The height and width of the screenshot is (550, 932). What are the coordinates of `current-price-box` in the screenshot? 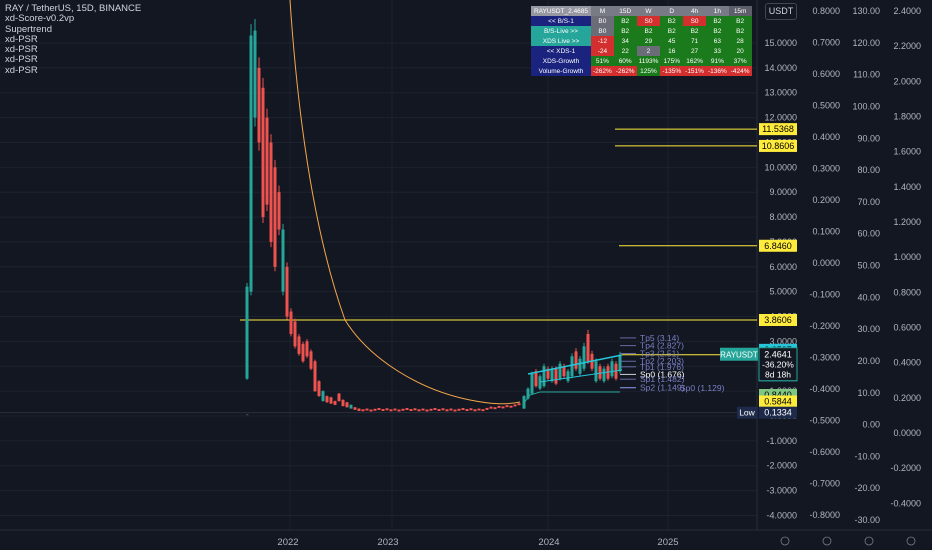 It's located at (778, 364).